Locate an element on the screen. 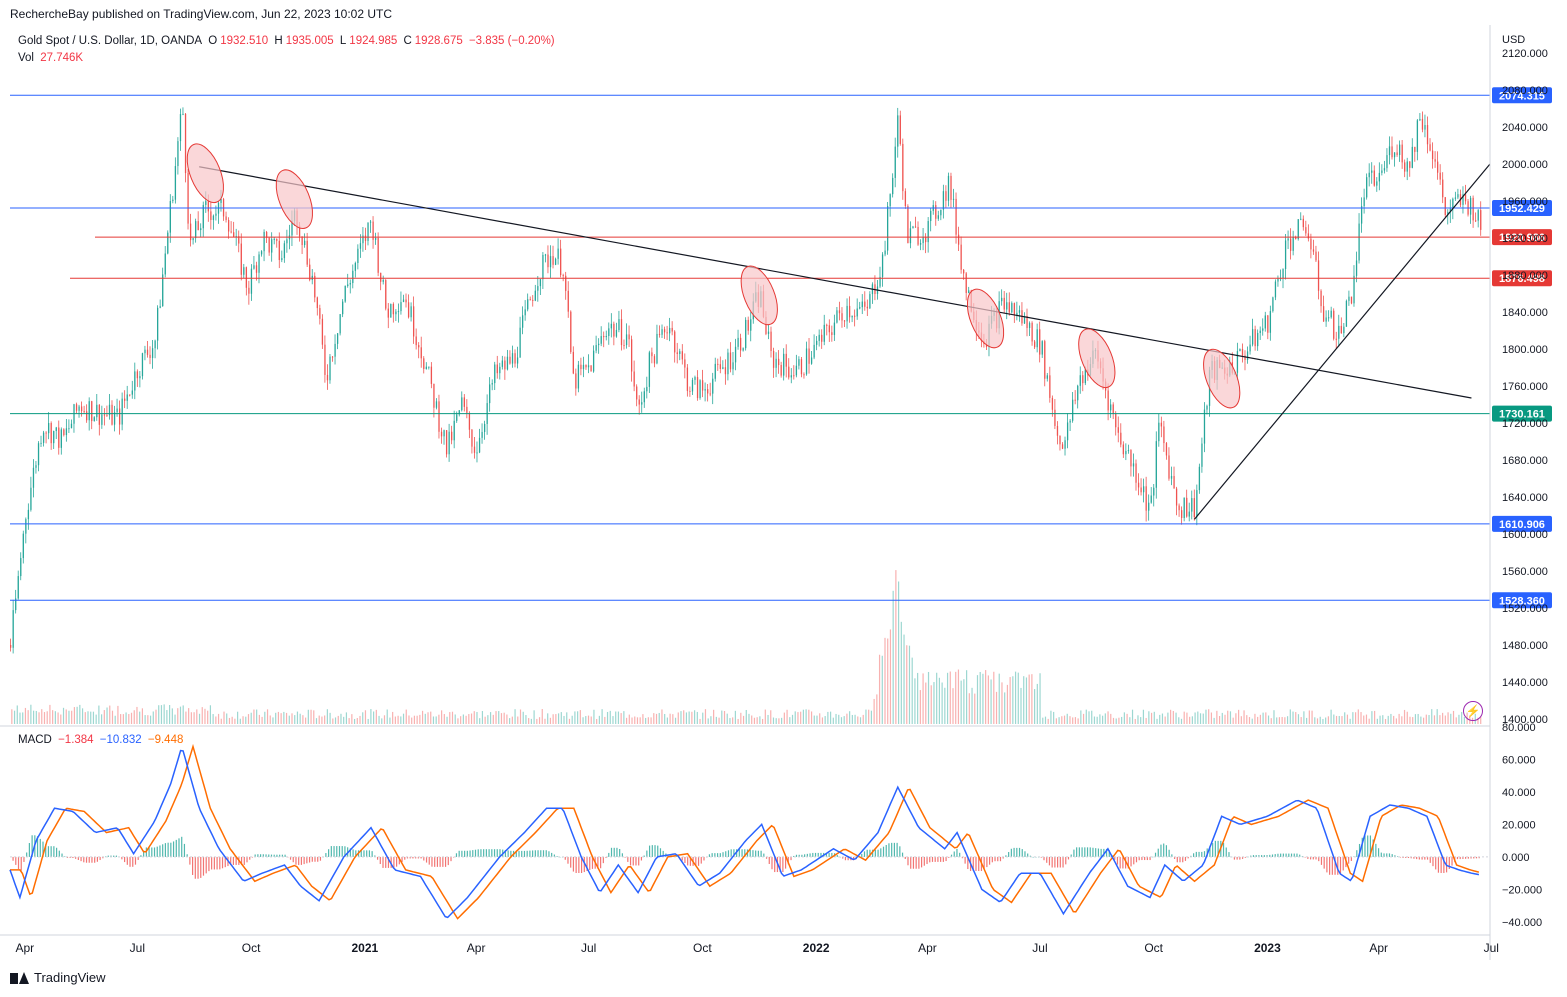  volume-legend: Vol 27.746K is located at coordinates (52, 58).